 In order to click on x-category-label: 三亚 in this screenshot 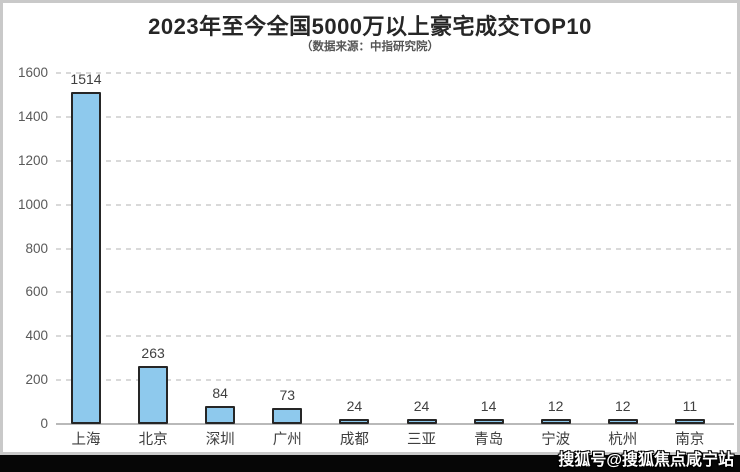, I will do `click(421, 440)`.